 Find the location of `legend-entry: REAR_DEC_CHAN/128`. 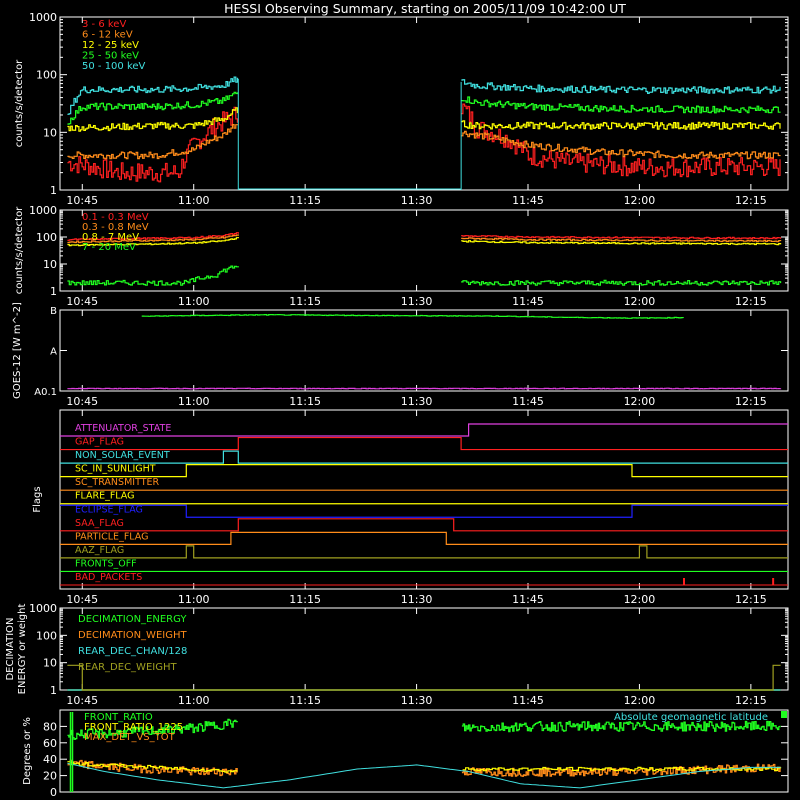

legend-entry: REAR_DEC_CHAN/128 is located at coordinates (132, 651).